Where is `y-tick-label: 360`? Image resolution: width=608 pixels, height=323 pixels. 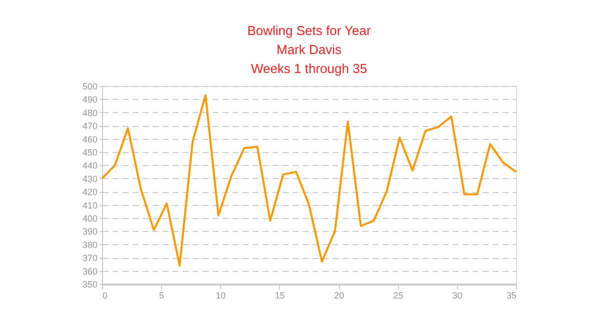
y-tick-label: 360 is located at coordinates (90, 271).